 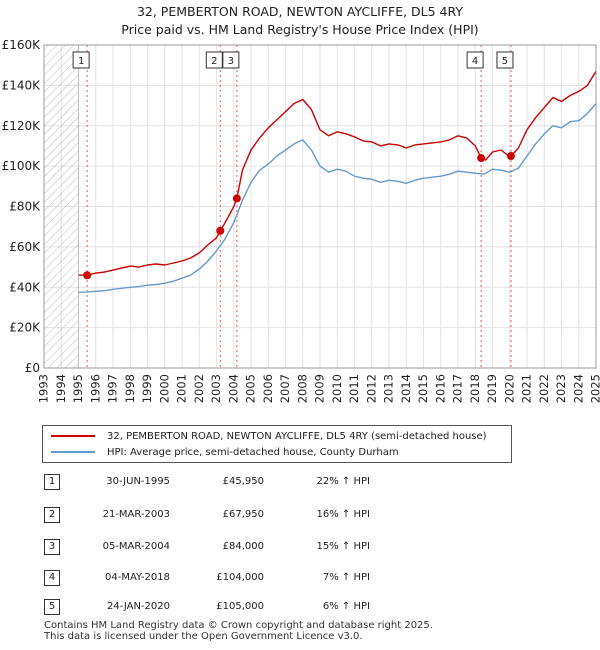 What do you see at coordinates (113, 388) in the screenshot?
I see `x-tick-label: 1997` at bounding box center [113, 388].